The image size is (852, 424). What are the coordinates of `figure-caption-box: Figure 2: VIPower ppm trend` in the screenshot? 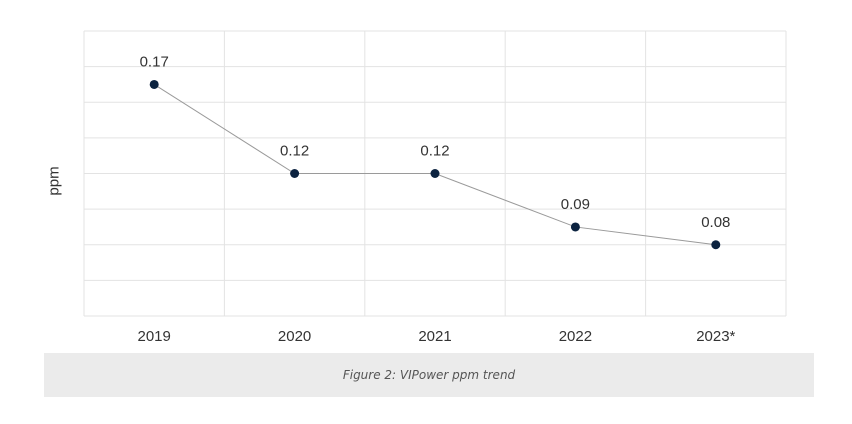 It's located at (429, 375).